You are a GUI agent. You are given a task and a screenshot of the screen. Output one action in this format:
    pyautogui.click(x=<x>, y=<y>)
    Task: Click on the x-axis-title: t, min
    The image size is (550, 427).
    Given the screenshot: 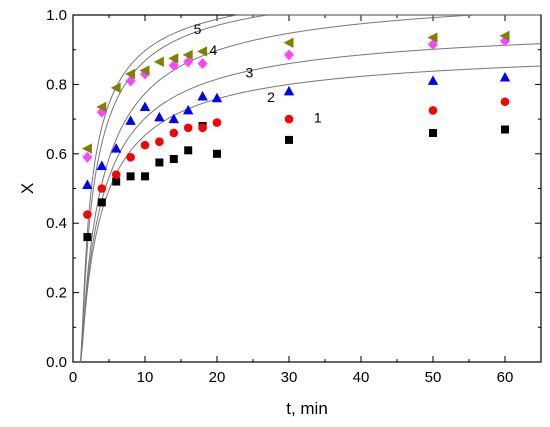 What is the action you would take?
    pyautogui.click(x=307, y=408)
    